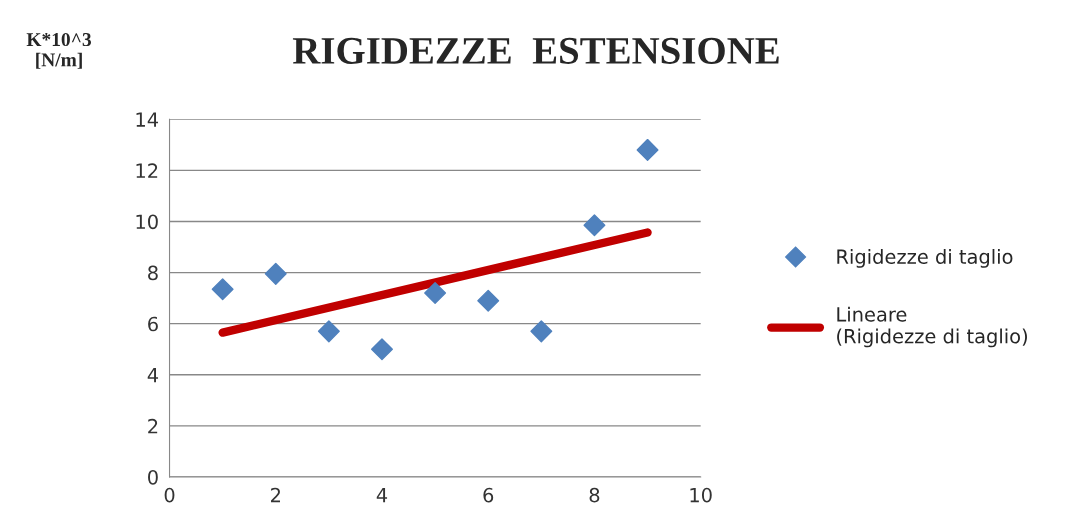  I want to click on x-tick-label: 4, so click(382, 495).